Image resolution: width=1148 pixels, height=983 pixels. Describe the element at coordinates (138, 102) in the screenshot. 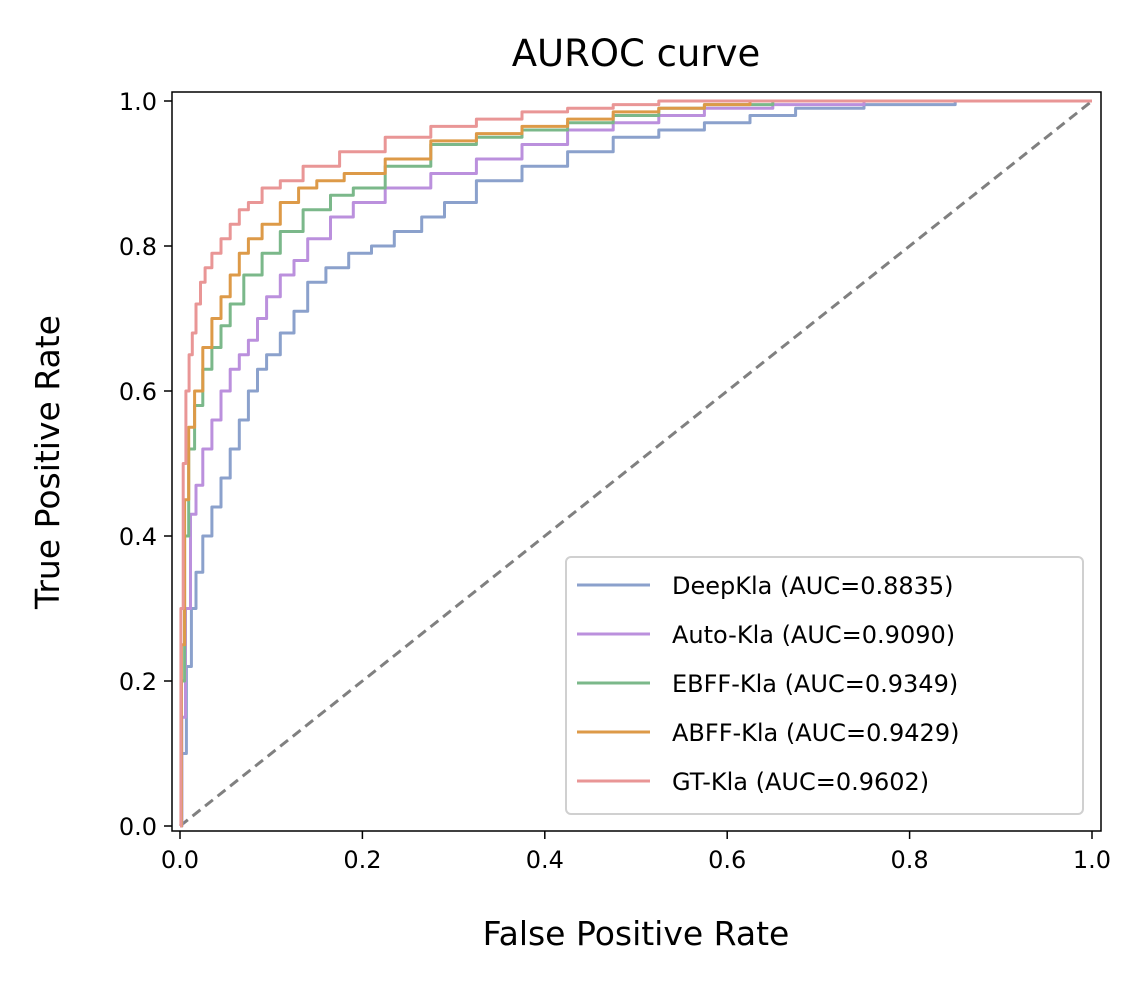

I see `y-tick-label: 1.0` at that location.